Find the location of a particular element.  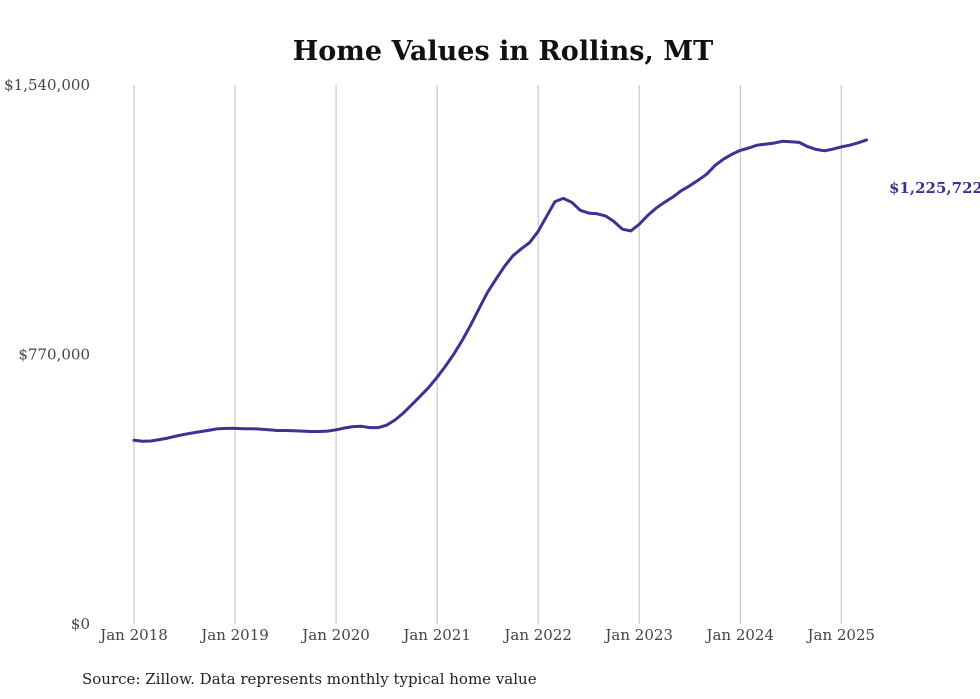

x-tick-label: Jan 2024 is located at coordinates (739, 635).